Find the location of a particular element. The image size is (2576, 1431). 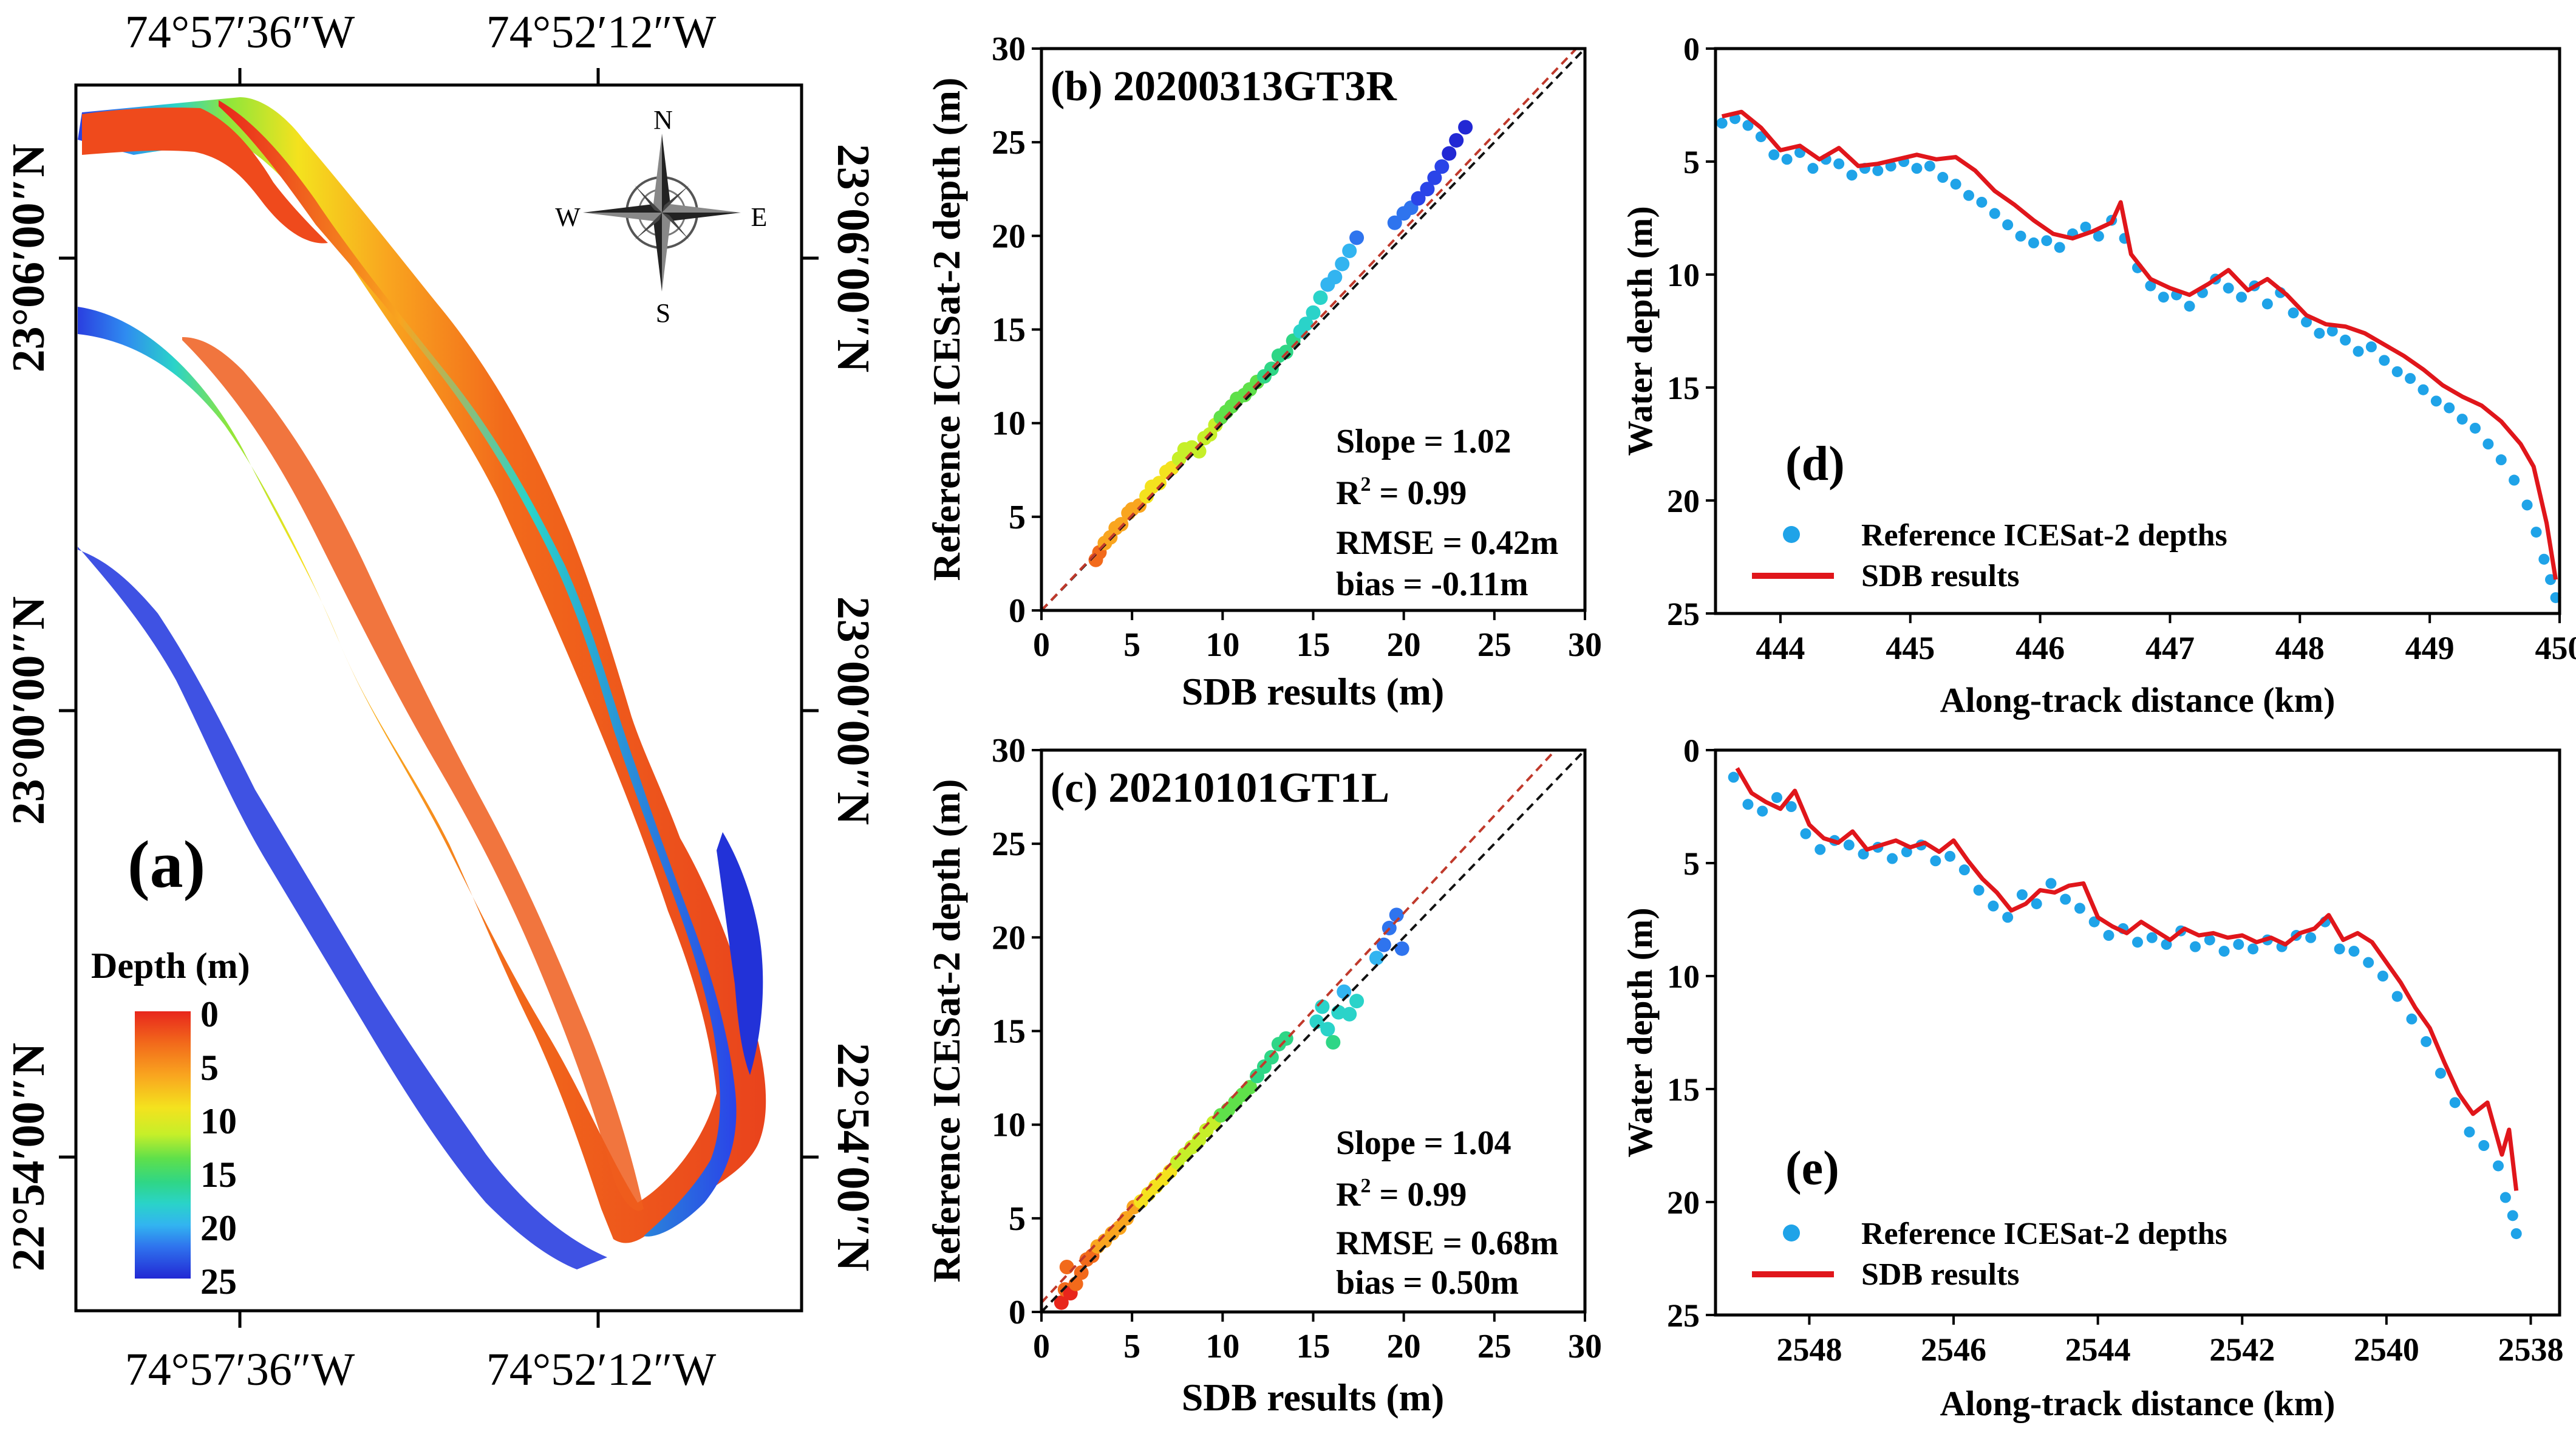

panel-c-lines is located at coordinates (1313, 1031).